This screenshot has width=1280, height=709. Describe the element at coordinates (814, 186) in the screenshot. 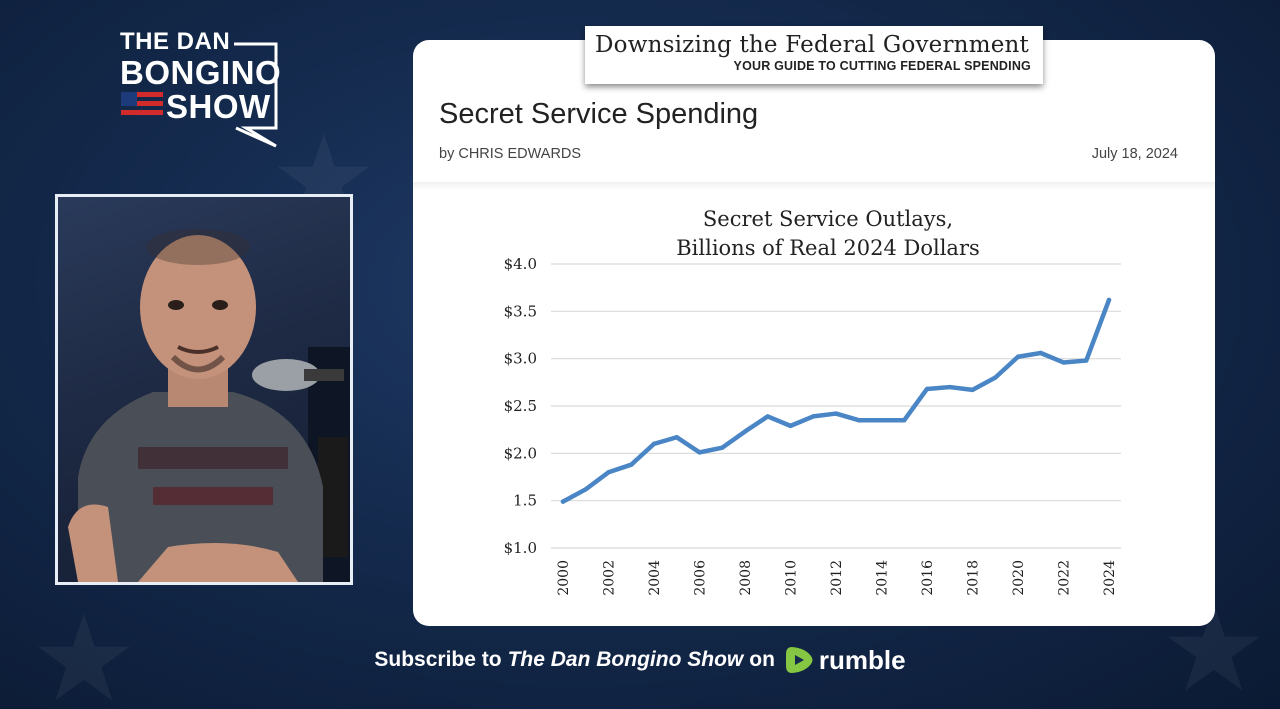

I see `article-divider` at that location.